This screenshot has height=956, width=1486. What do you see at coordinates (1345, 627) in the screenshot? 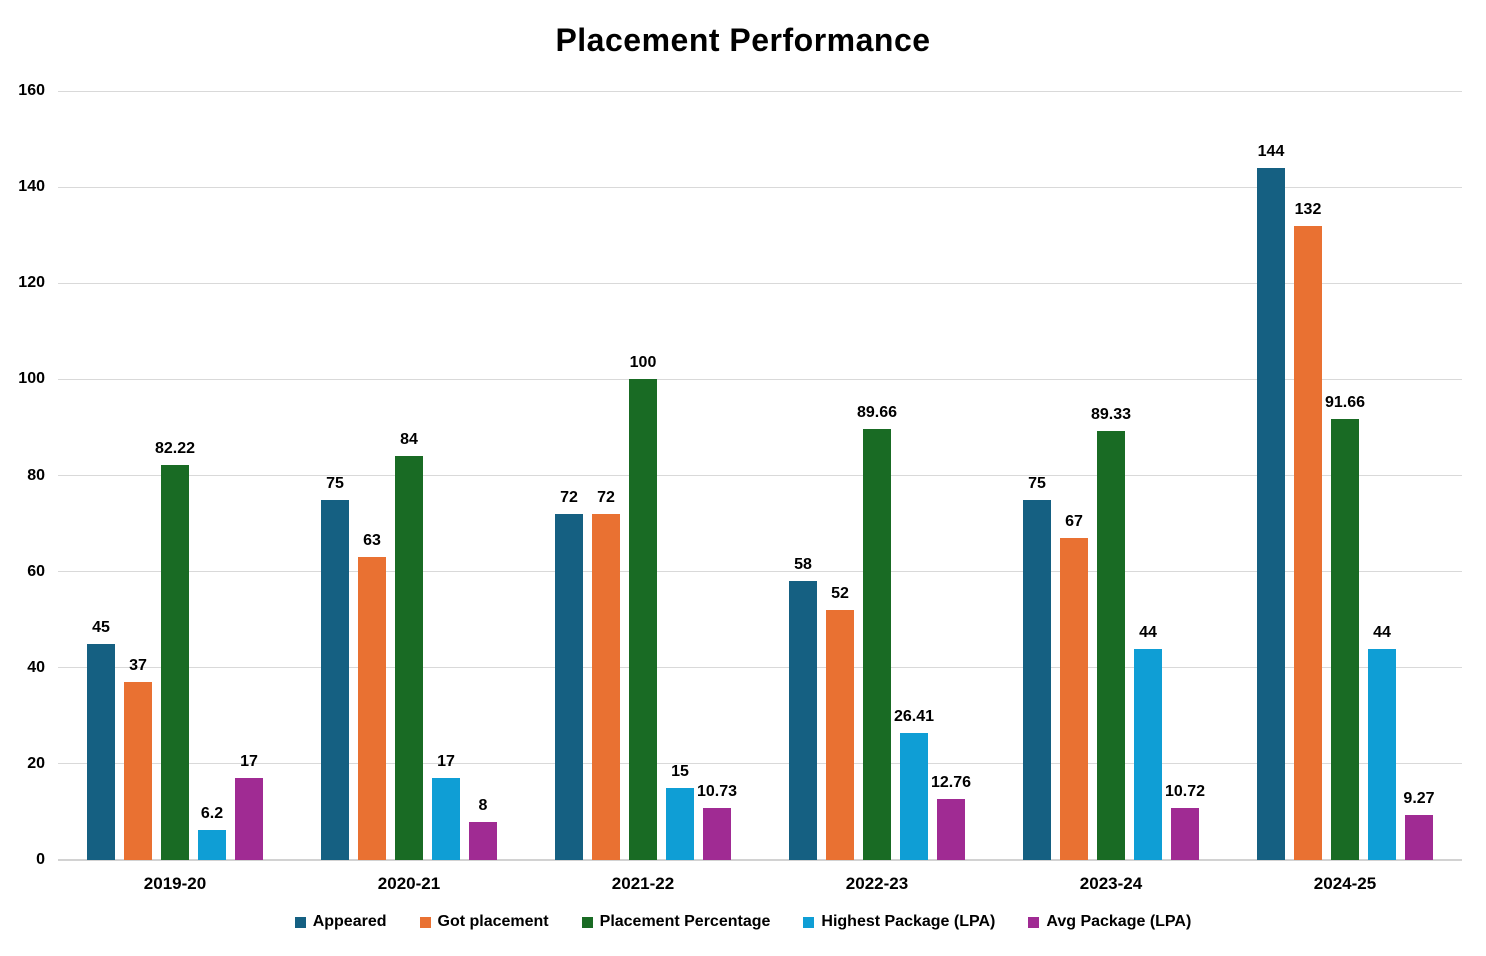
I see `bar-placement-percentage-2024-25: 91.66` at bounding box center [1345, 627].